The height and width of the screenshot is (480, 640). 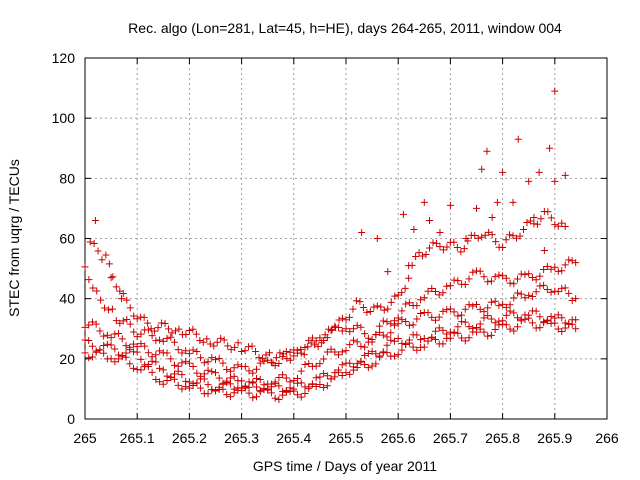 I want to click on x-axis-label: GPS time / Days of year 2011, so click(x=345, y=466).